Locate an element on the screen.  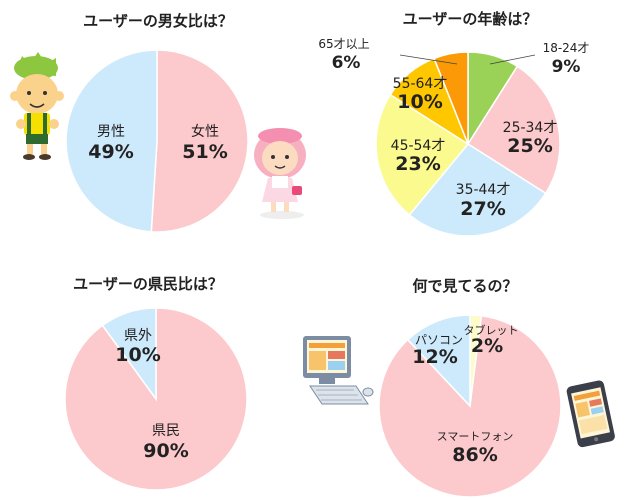
device-value-pc: 12% is located at coordinates (434, 357).